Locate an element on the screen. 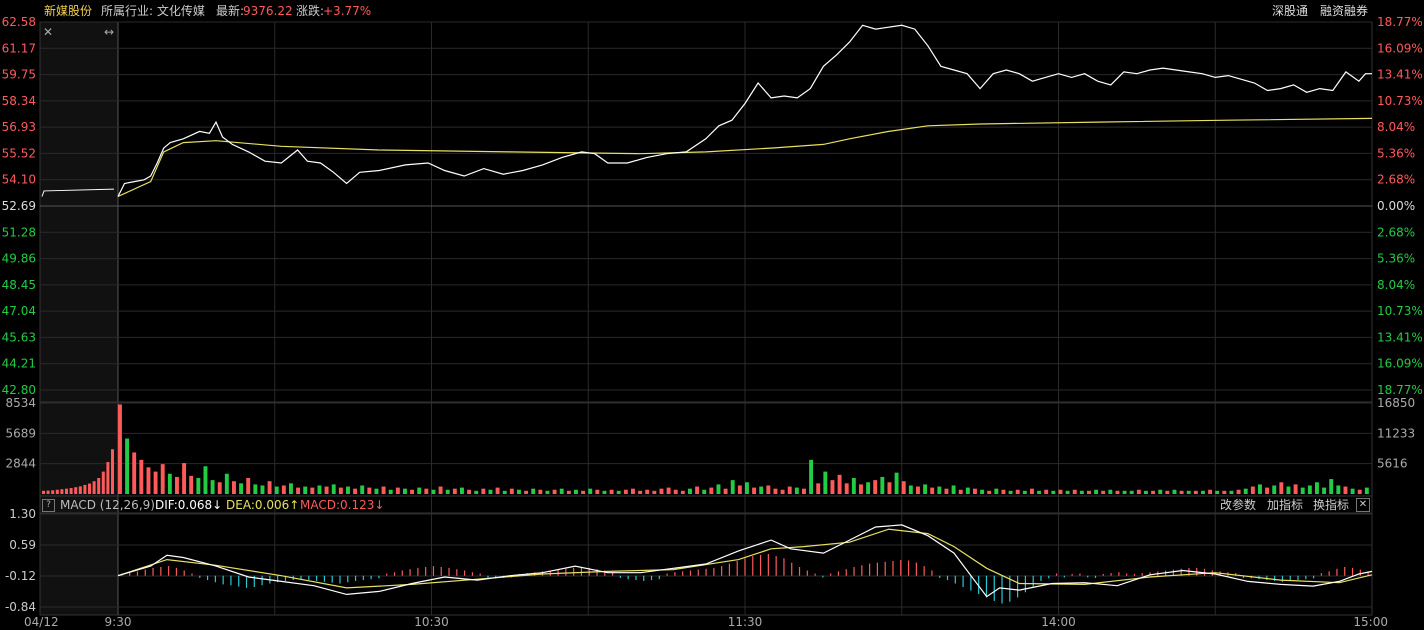 Image resolution: width=1424 pixels, height=630 pixels. price-tick-label: 49.86 is located at coordinates (19, 259).